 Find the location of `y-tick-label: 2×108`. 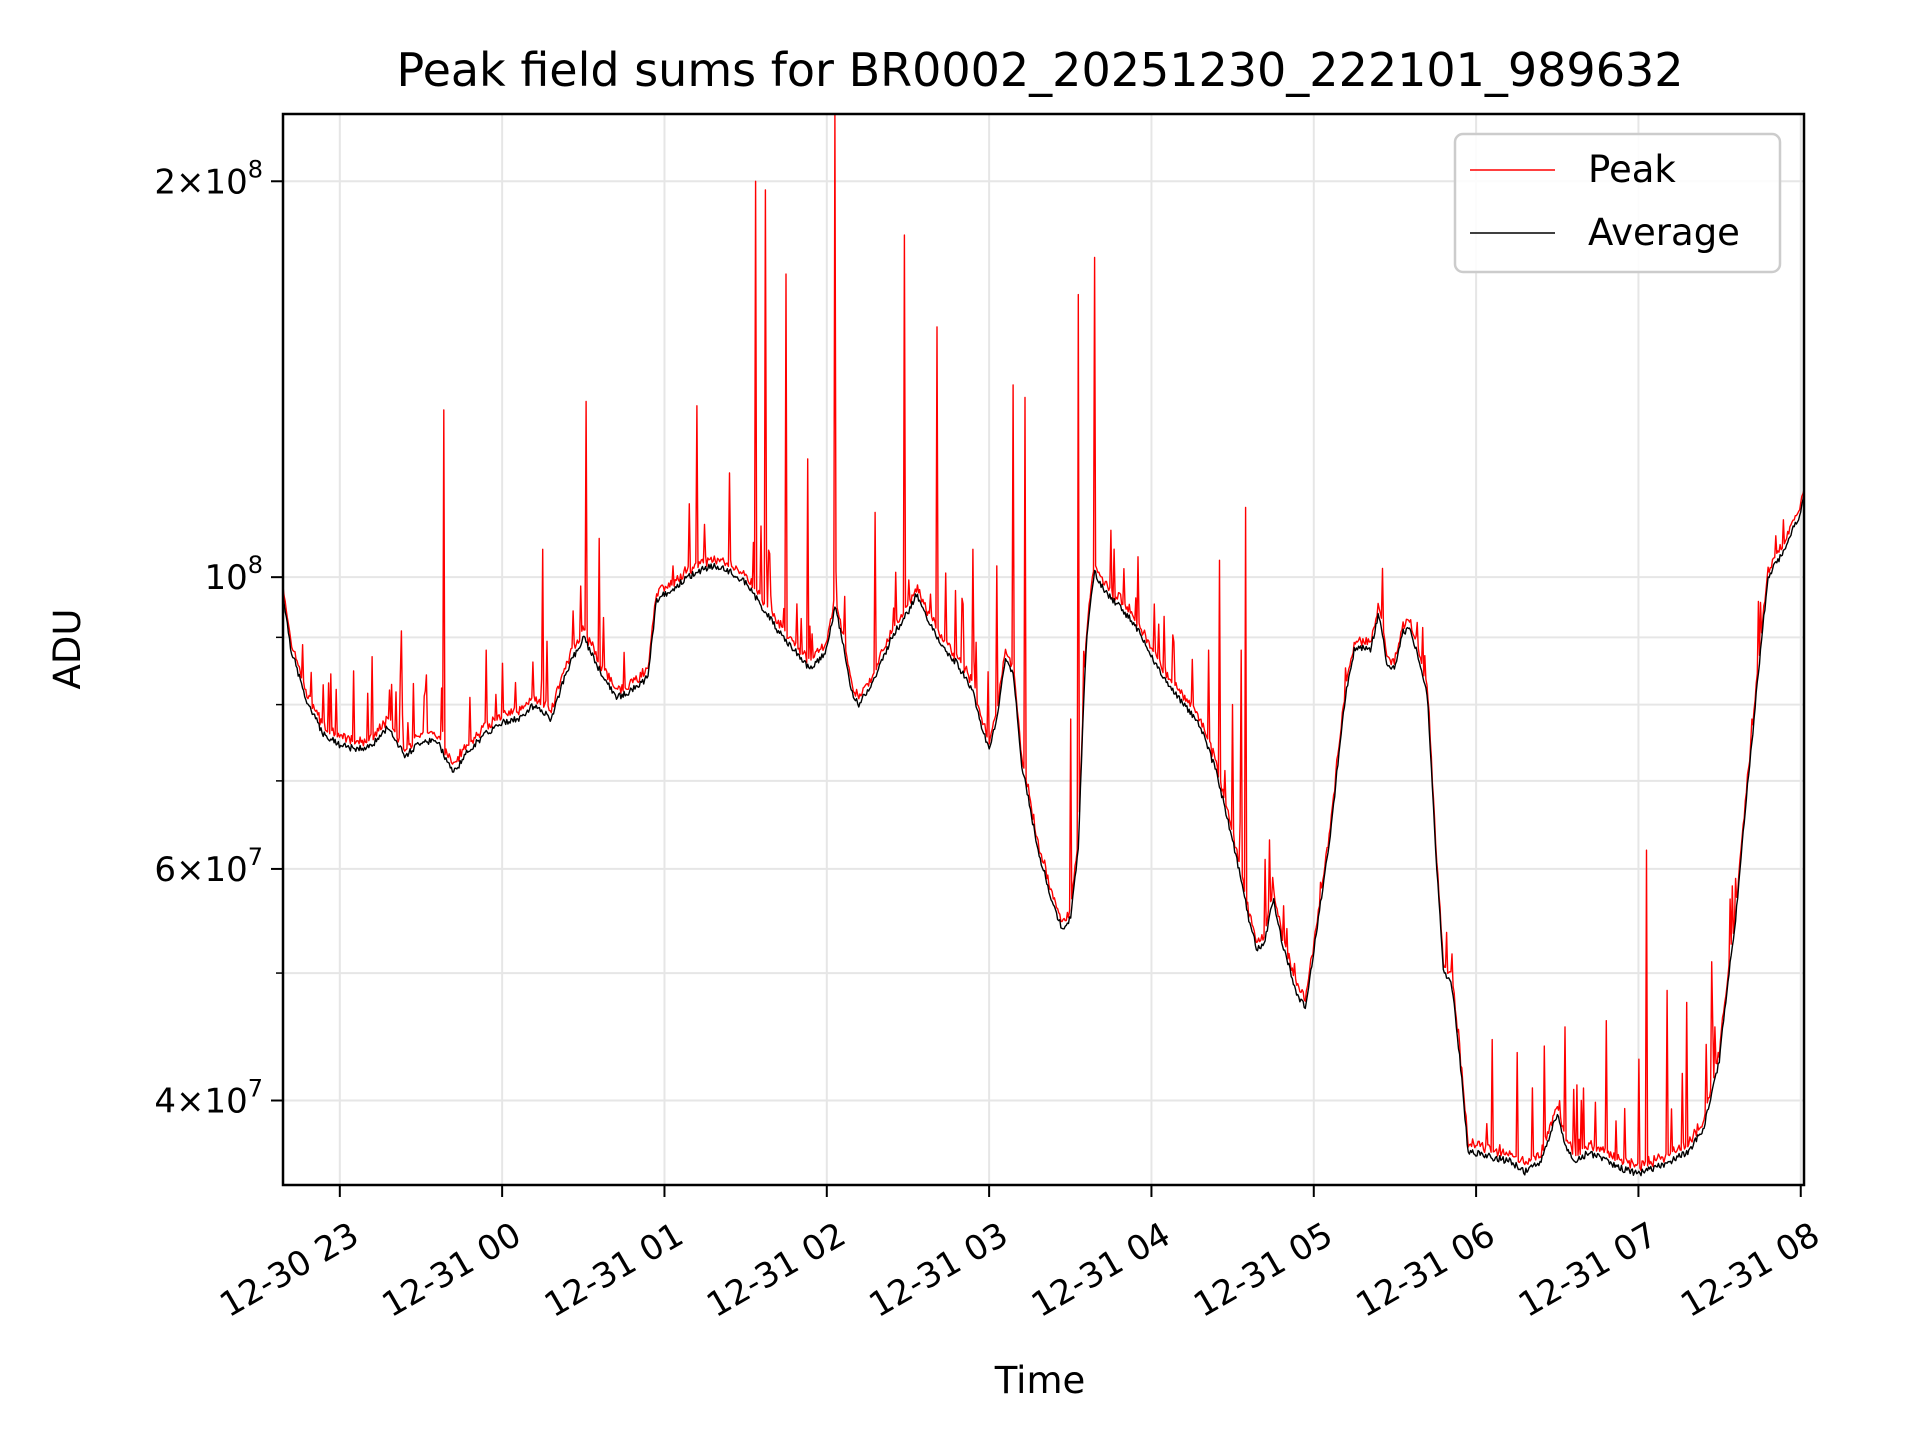

y-tick-label: 2×108 is located at coordinates (208, 178).